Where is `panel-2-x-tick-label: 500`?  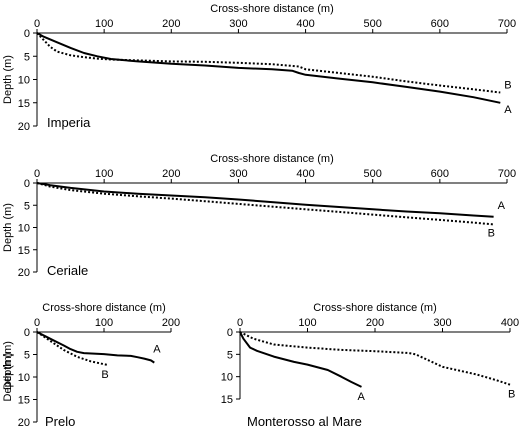 panel-2-x-tick-label: 500 is located at coordinates (373, 174).